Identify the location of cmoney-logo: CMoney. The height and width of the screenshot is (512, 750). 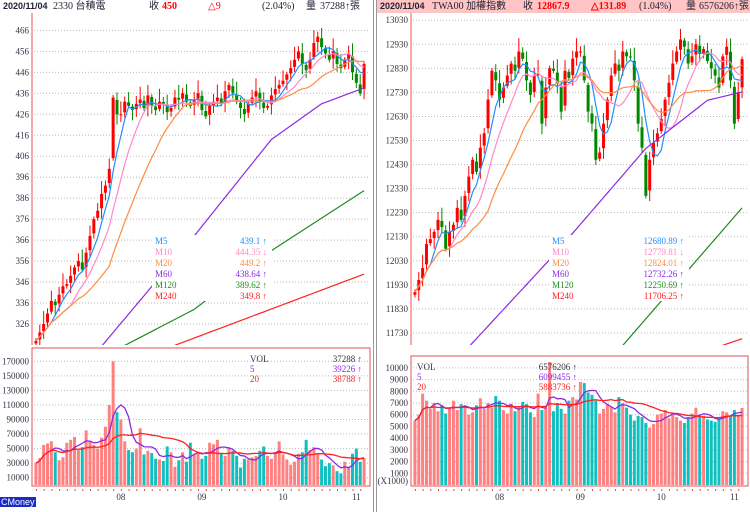
(18, 502).